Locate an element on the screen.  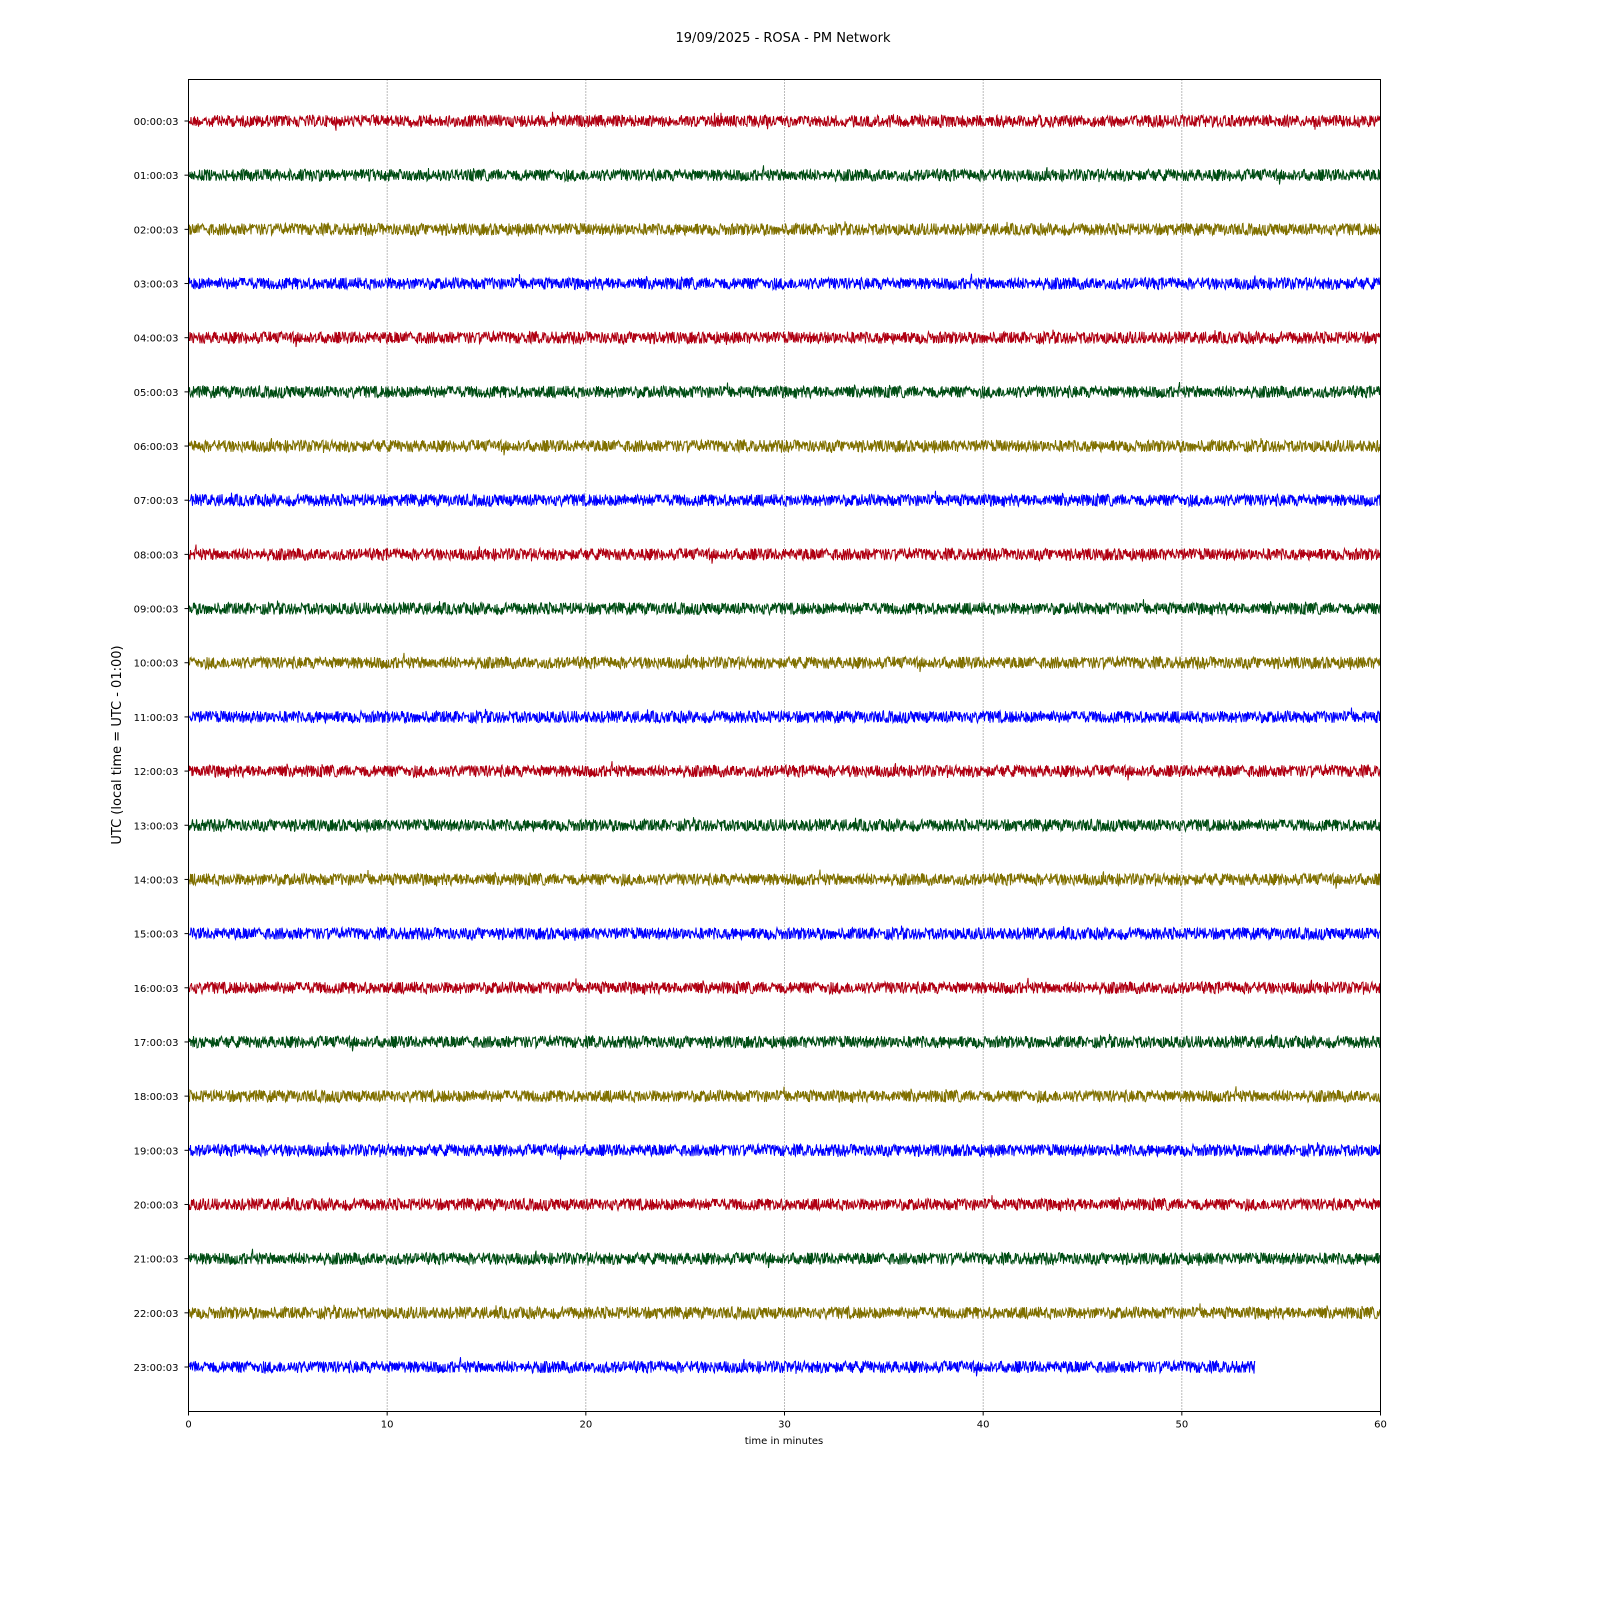
x-ticks: 0 10 20 30 40 50 60 is located at coordinates (786, 1421).